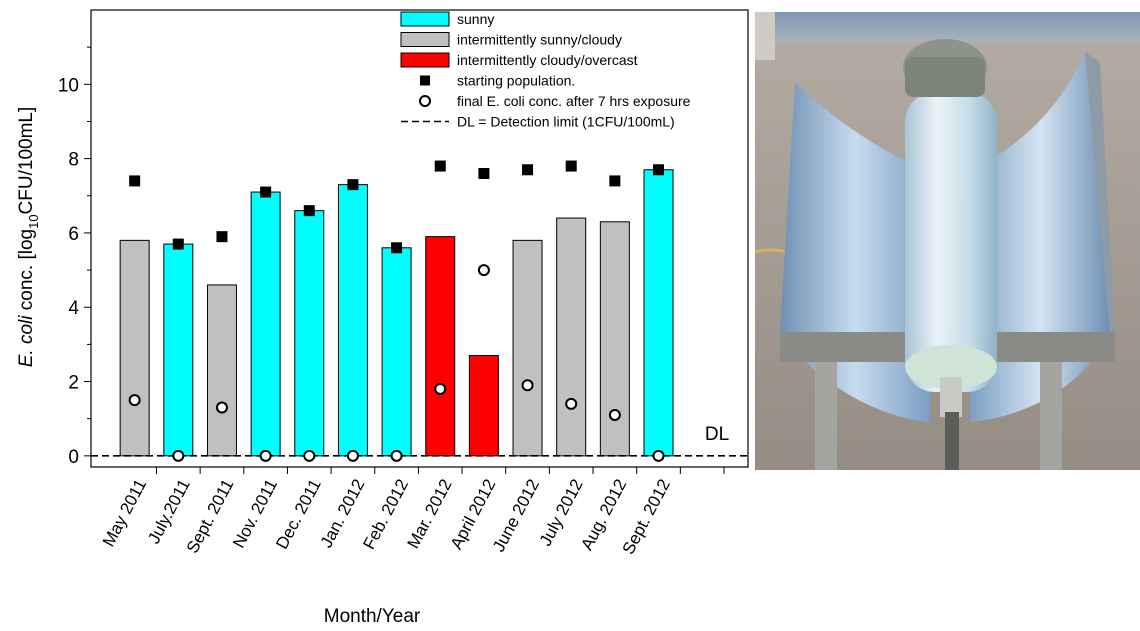  What do you see at coordinates (73, 383) in the screenshot?
I see `y-tick-label: 2` at bounding box center [73, 383].